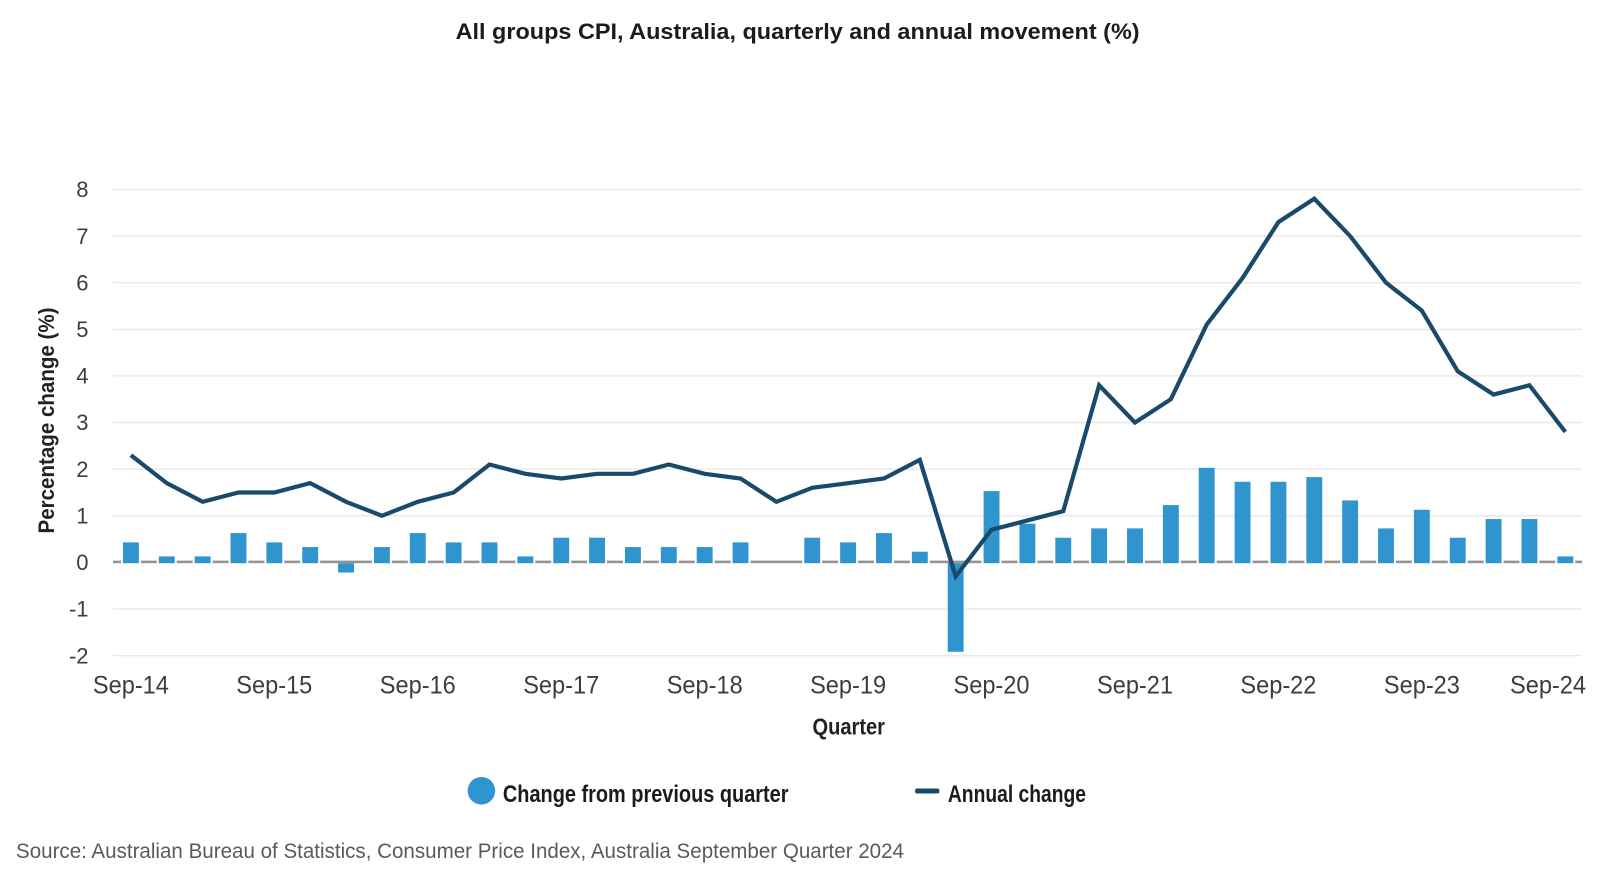 This screenshot has height=894, width=1600. Describe the element at coordinates (849, 726) in the screenshot. I see `svg-text: Quarter` at that location.